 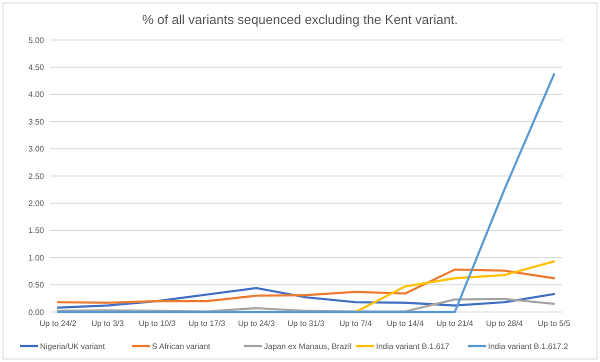 I want to click on x-tick-label: Up to 21/4, so click(x=455, y=323).